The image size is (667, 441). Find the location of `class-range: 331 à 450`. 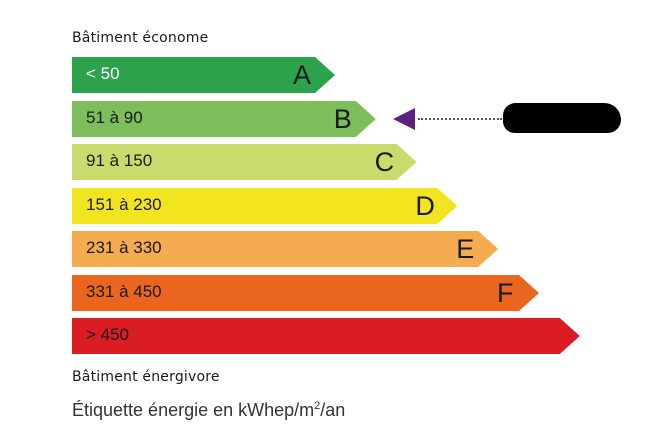

class-range: 331 à 450 is located at coordinates (124, 291).